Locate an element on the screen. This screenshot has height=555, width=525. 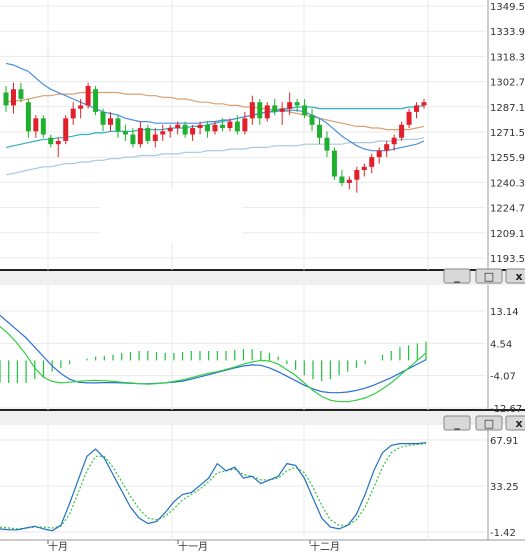
stoch-panel is located at coordinates (213, 487).